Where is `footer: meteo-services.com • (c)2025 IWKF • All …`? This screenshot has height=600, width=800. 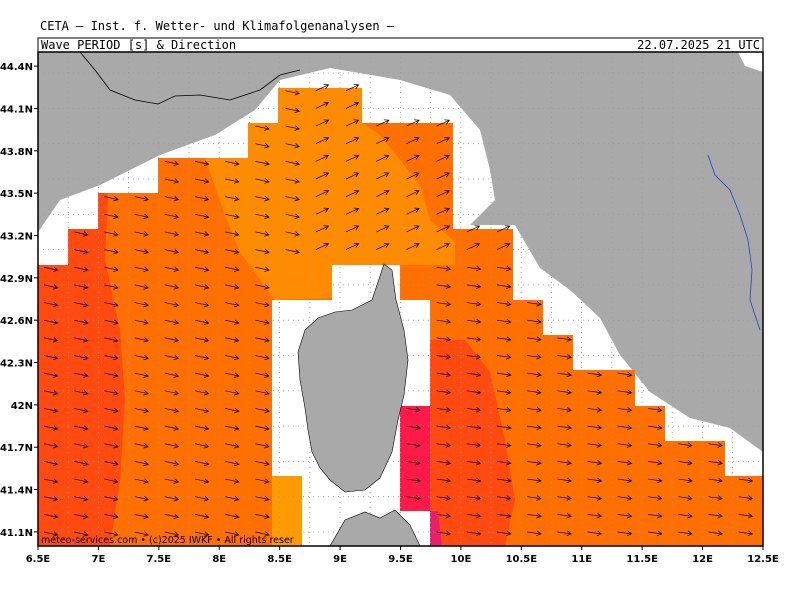
footer: meteo-services.com • (c)2025 IWKF • All … is located at coordinates (167, 540).